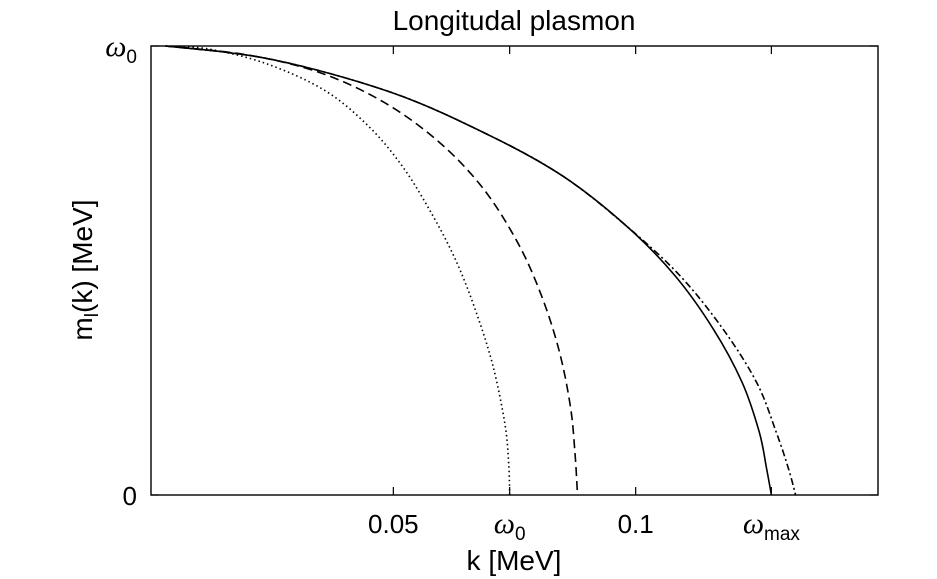 Image resolution: width=937 pixels, height=579 pixels. Describe the element at coordinates (92, 315) in the screenshot. I see `y-axis-label-sub: l` at that location.